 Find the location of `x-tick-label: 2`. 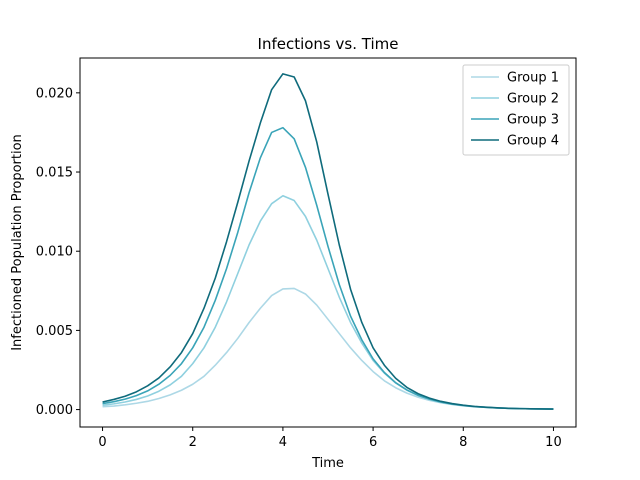

x-tick-label: 2 is located at coordinates (193, 442).